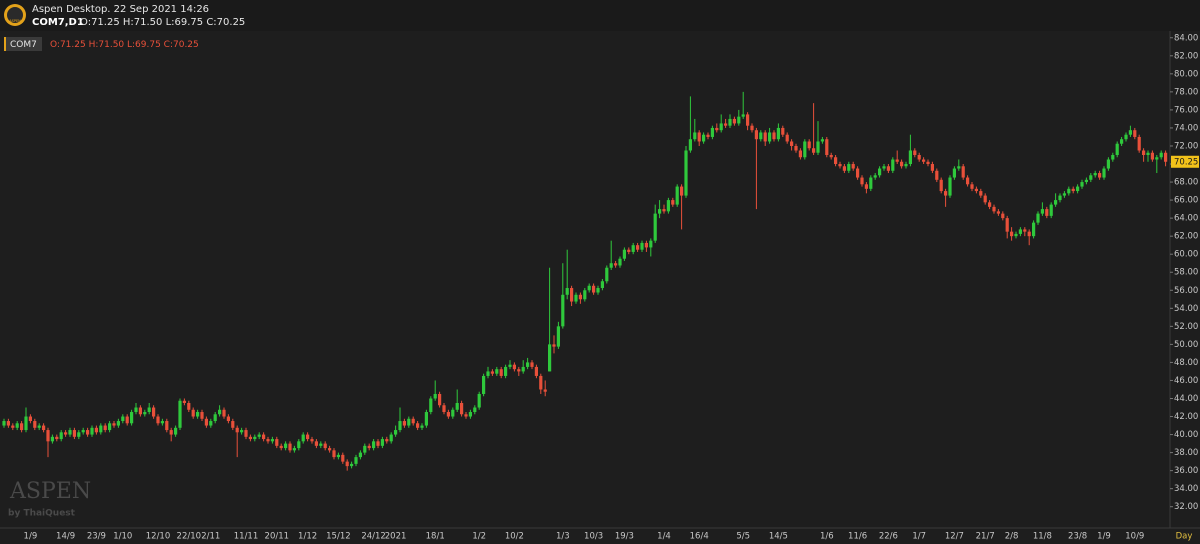  I want to click on legend-name: COM7, so click(23, 45).